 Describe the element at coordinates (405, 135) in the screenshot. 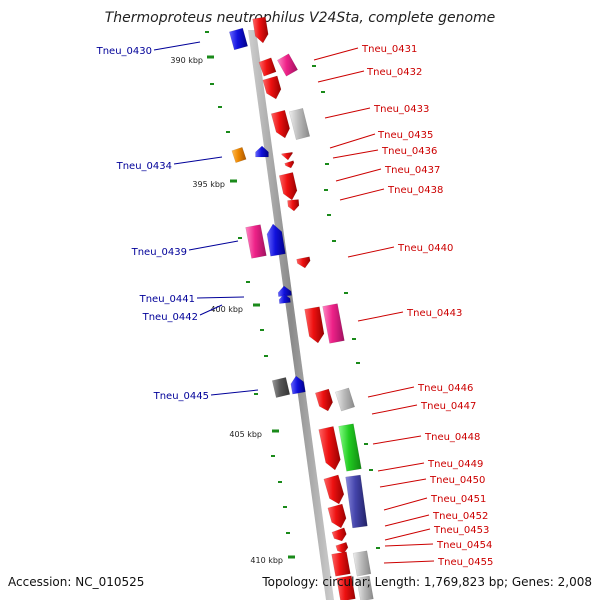

I see `gene-label: Tneu_0435` at that location.